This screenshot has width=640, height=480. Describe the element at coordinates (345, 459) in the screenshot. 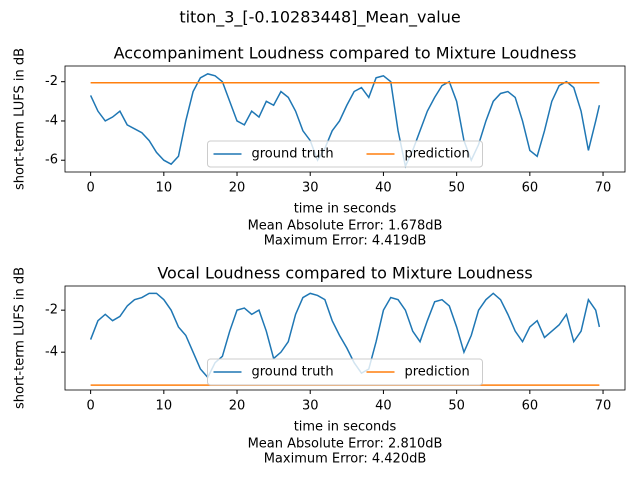

I see `annotation: Maximum Error: 4.420dB` at that location.